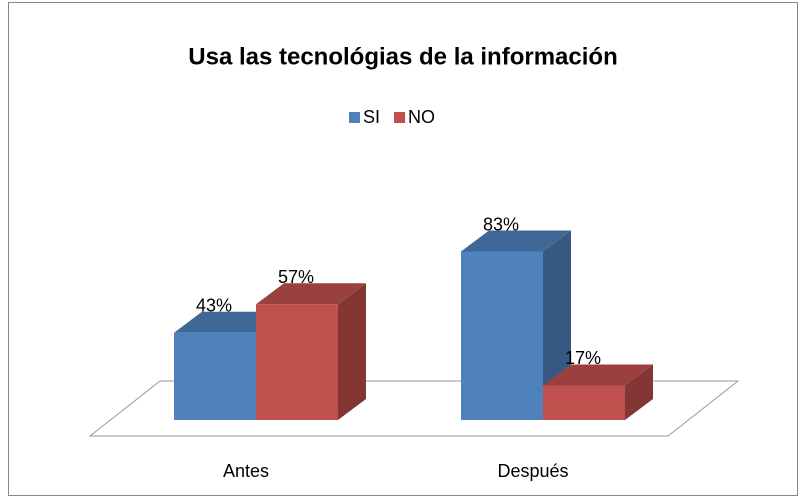 This screenshot has width=807, height=499. Describe the element at coordinates (501, 224) in the screenshot. I see `data-label: 83%` at that location.